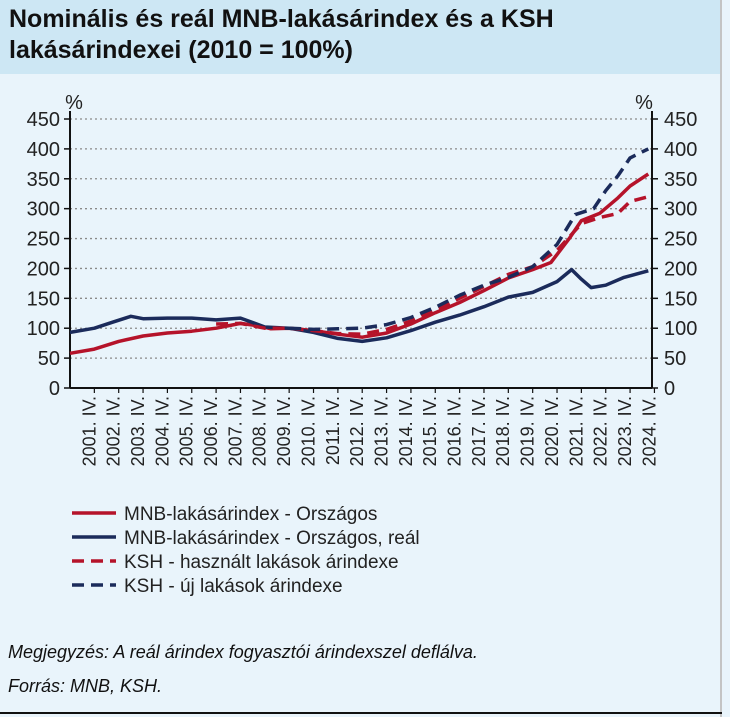  What do you see at coordinates (43, 180) in the screenshot?
I see `y-tick-label-left-350: 350` at bounding box center [43, 180].